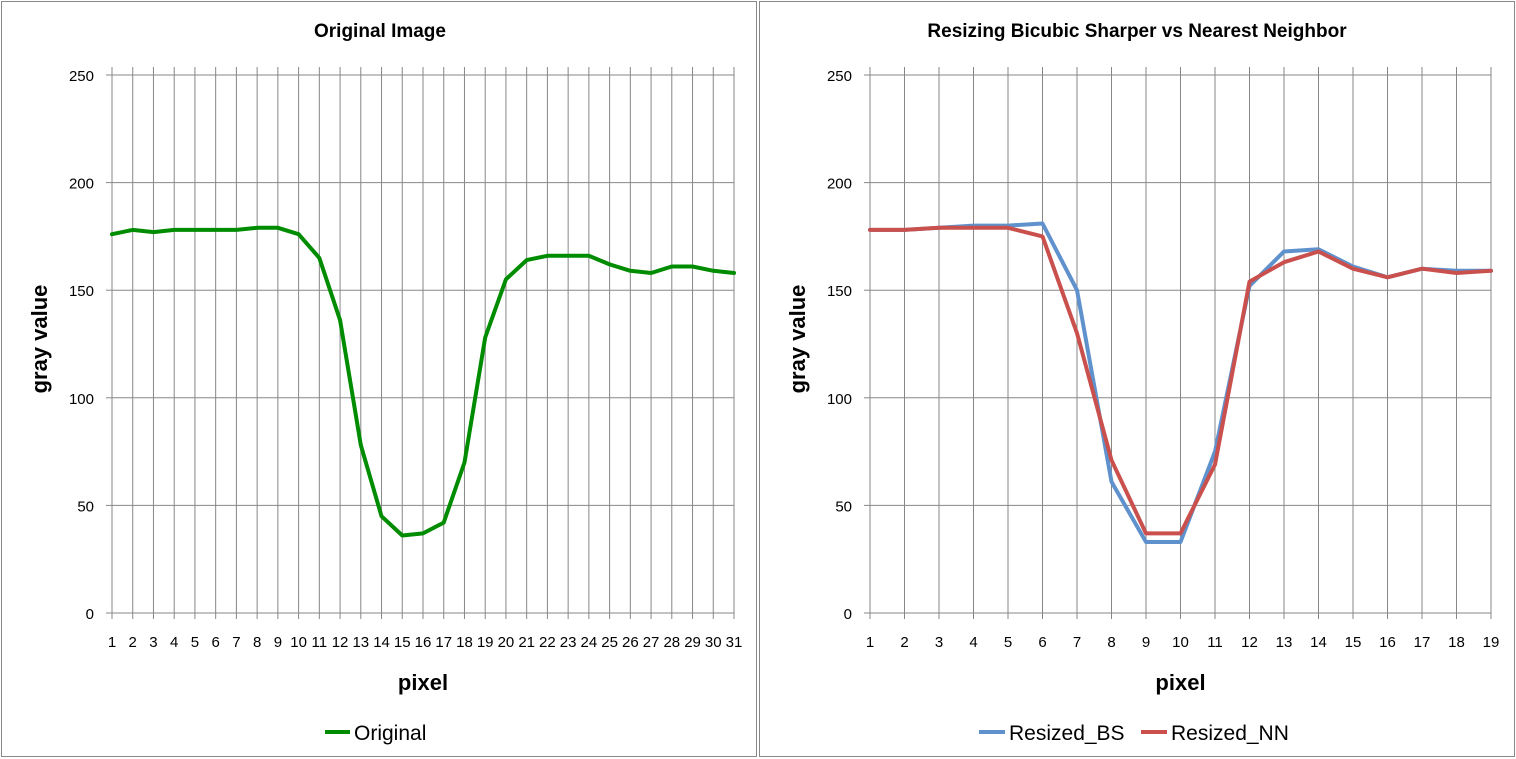 The image size is (1516, 759). I want to click on x-tick-label: 27, so click(651, 642).